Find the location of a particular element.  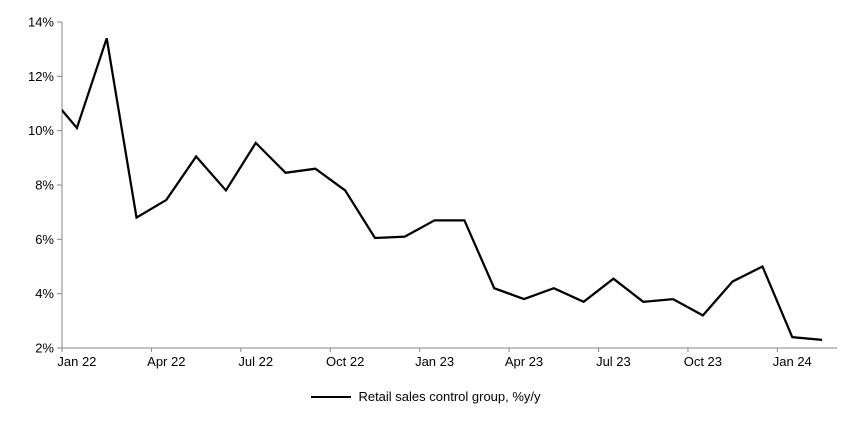

x-tick-label: Jan 22 is located at coordinates (76, 361).